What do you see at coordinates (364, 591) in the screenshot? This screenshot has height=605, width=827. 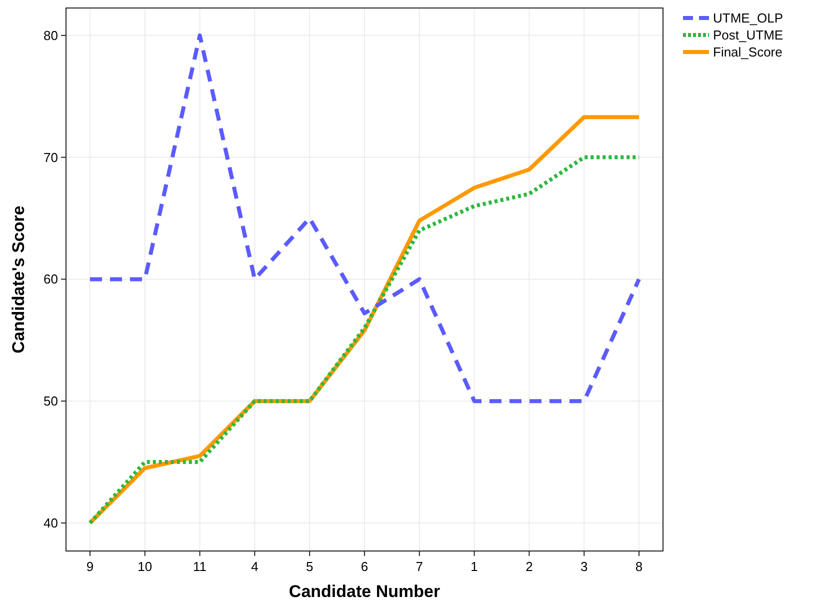 I see `x-axis-title: Candidate Number` at bounding box center [364, 591].